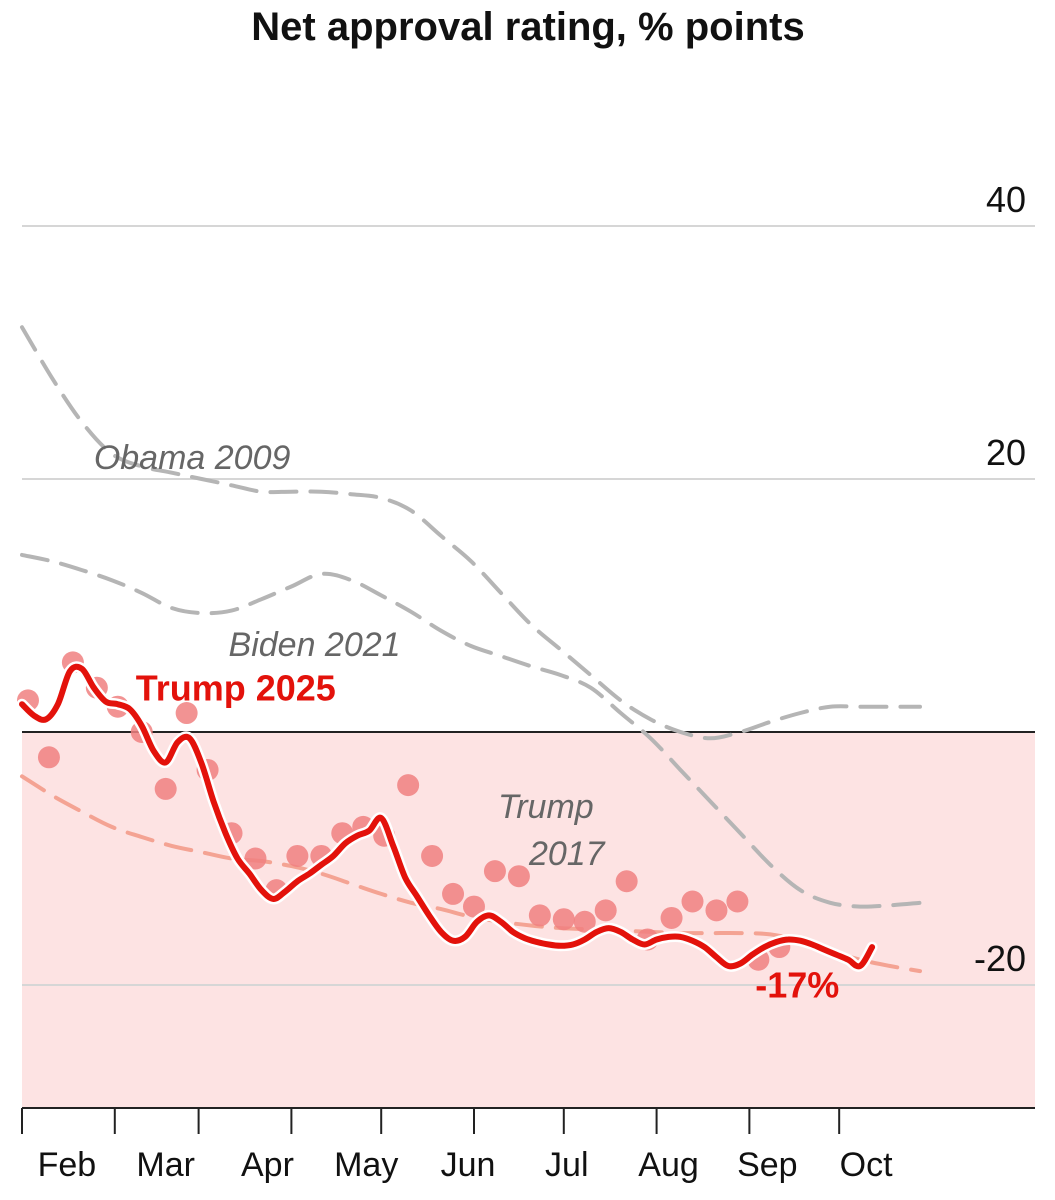 The image size is (1055, 1200). I want to click on y-tick-label--20: -20, so click(1000, 958).